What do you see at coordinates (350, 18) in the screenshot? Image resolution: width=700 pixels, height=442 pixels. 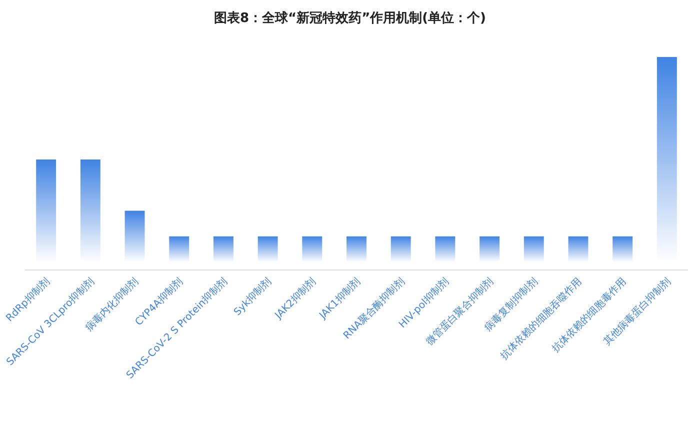 I see `chart-title: 图表8：全球“新冠特效药”作用机制(单位：个)` at bounding box center [350, 18].